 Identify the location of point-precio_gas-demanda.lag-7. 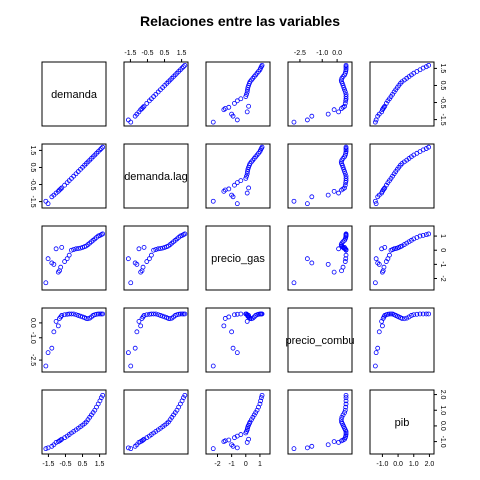
(143, 267).